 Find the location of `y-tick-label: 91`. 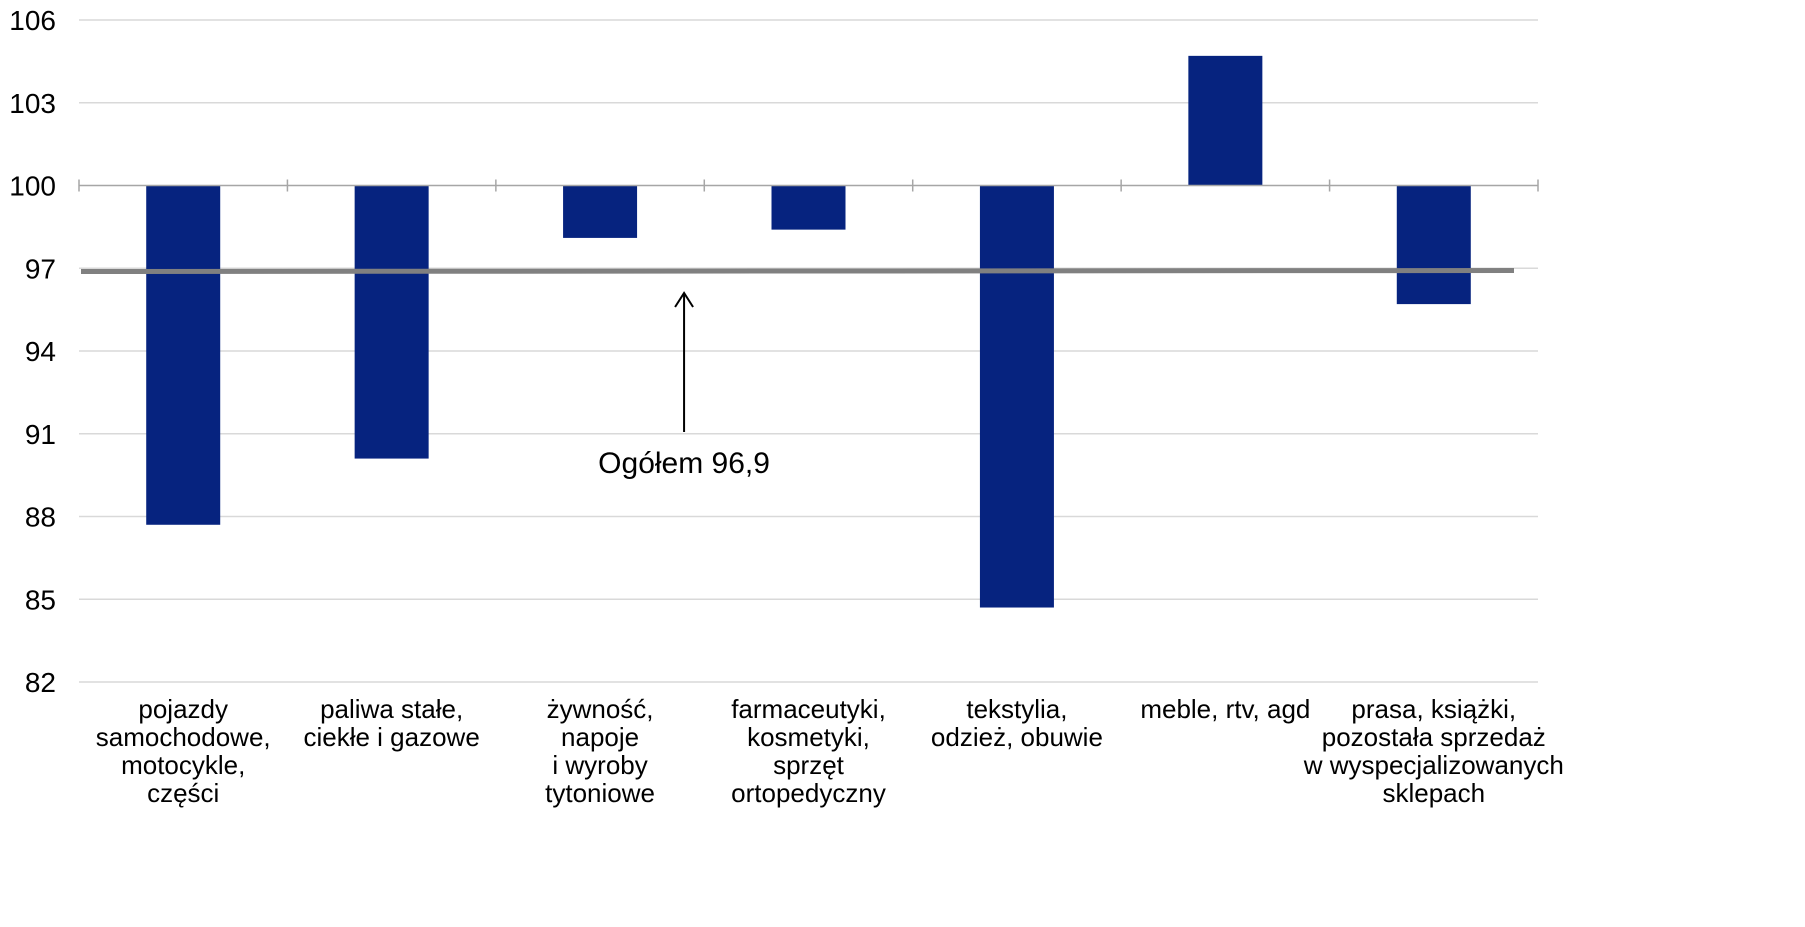

y-tick-label: 91 is located at coordinates (40, 434).